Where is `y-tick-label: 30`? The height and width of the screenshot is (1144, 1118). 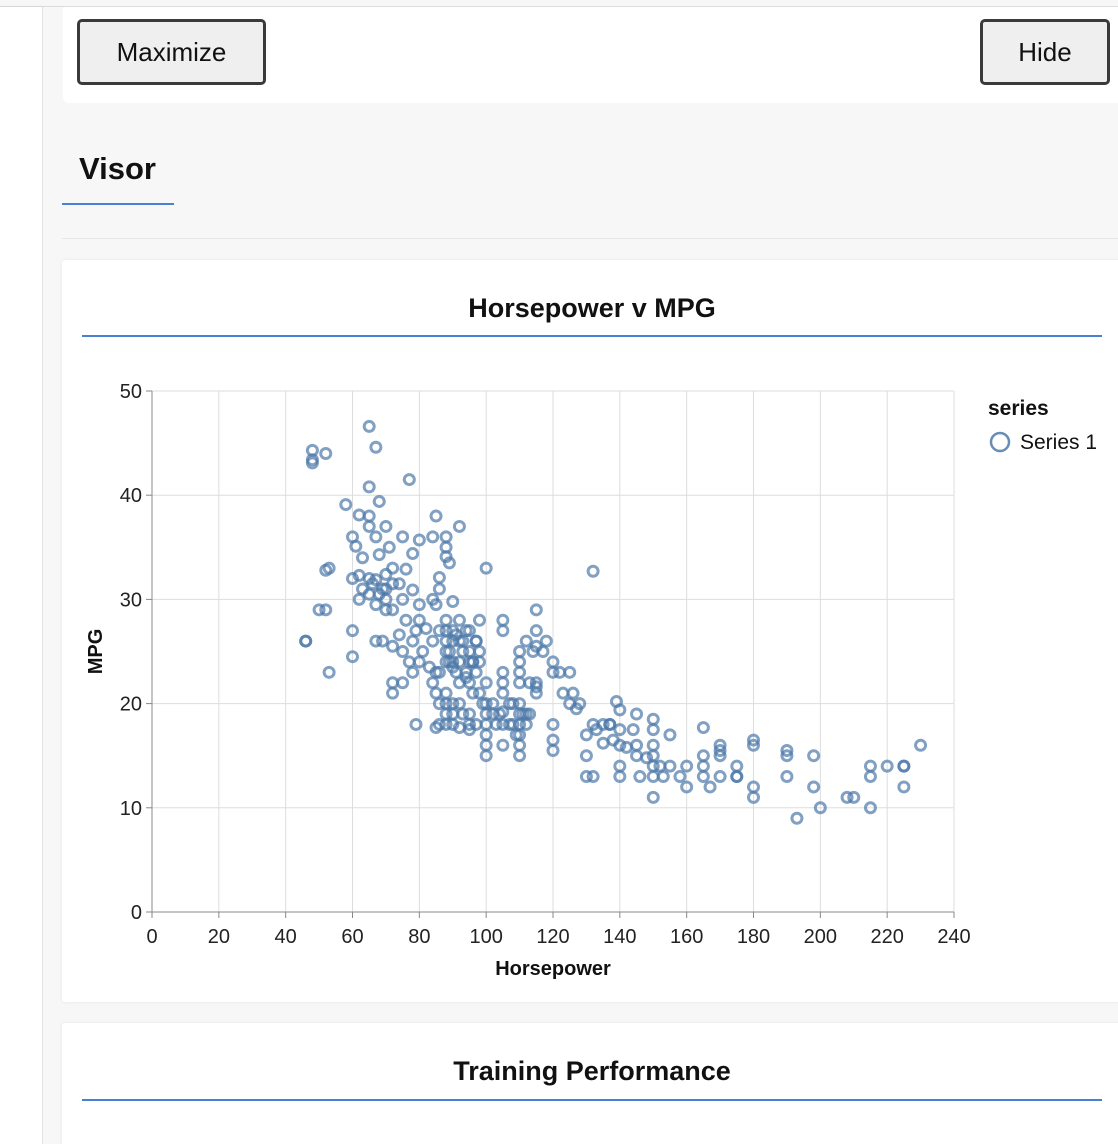
y-tick-label: 30 is located at coordinates (131, 600).